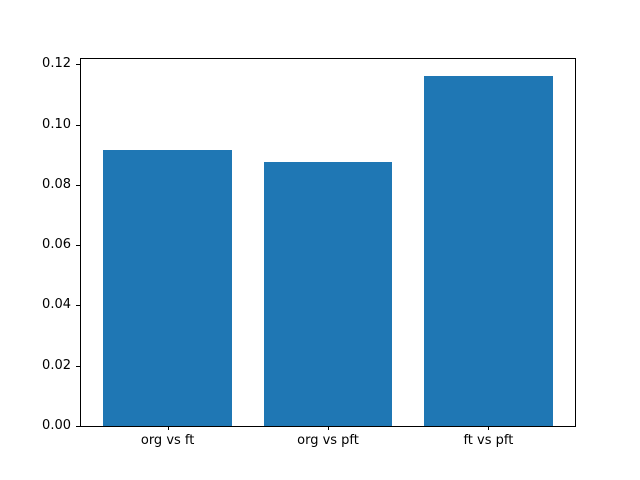  Describe the element at coordinates (56, 124) in the screenshot. I see `y-tick-label: 0.10` at that location.